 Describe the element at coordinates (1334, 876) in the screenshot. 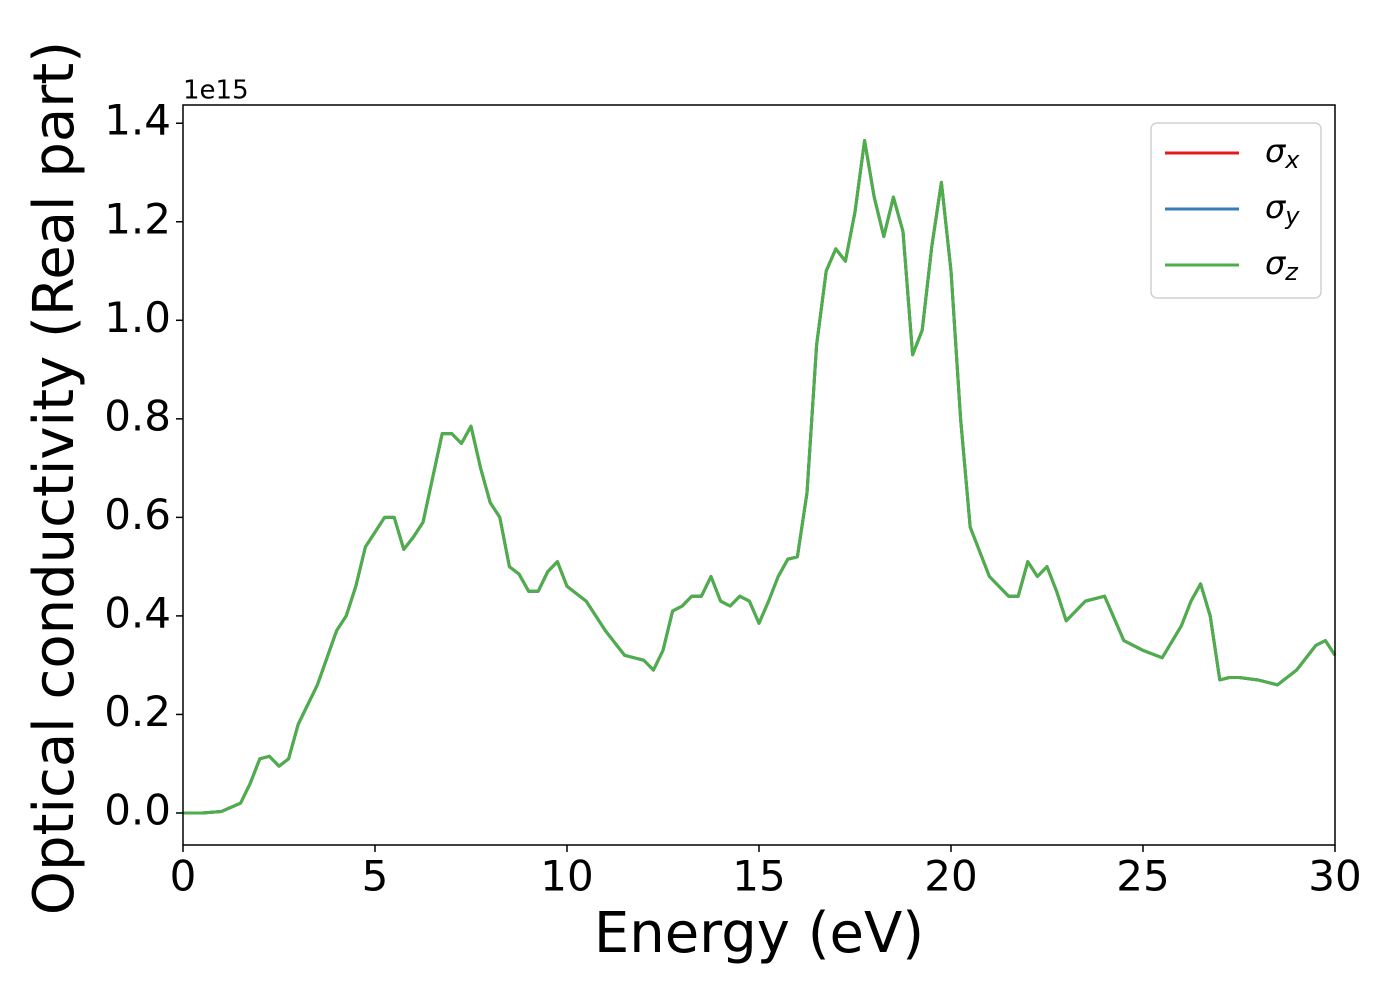

I see `x-tick-label: 30` at that location.